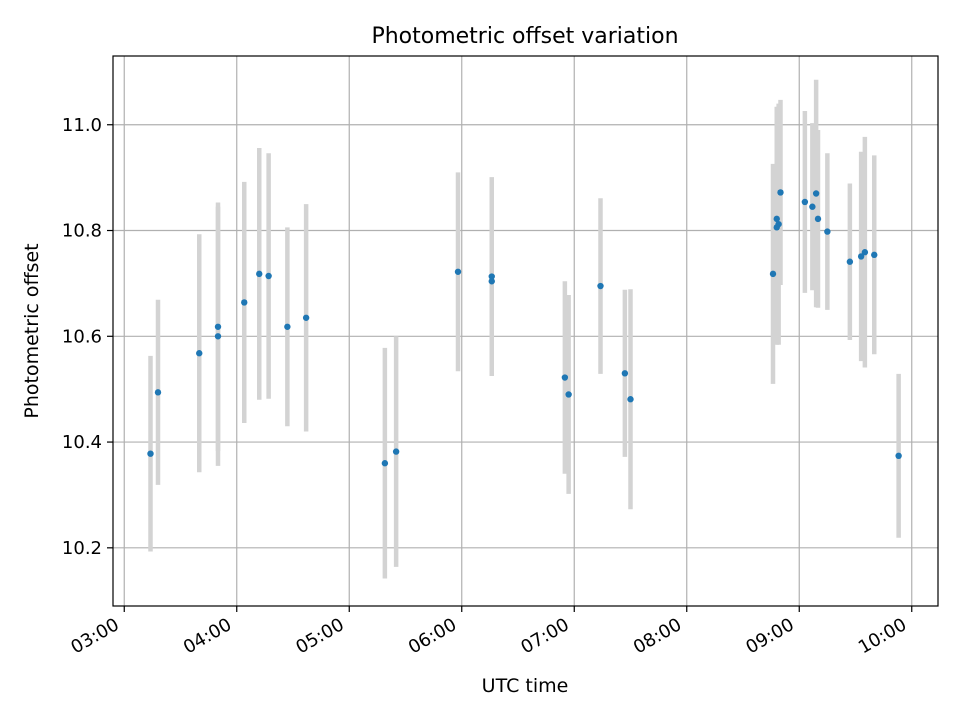 The image size is (960, 720). What do you see at coordinates (82, 336) in the screenshot?
I see `y-tick-label: 10.6` at bounding box center [82, 336].